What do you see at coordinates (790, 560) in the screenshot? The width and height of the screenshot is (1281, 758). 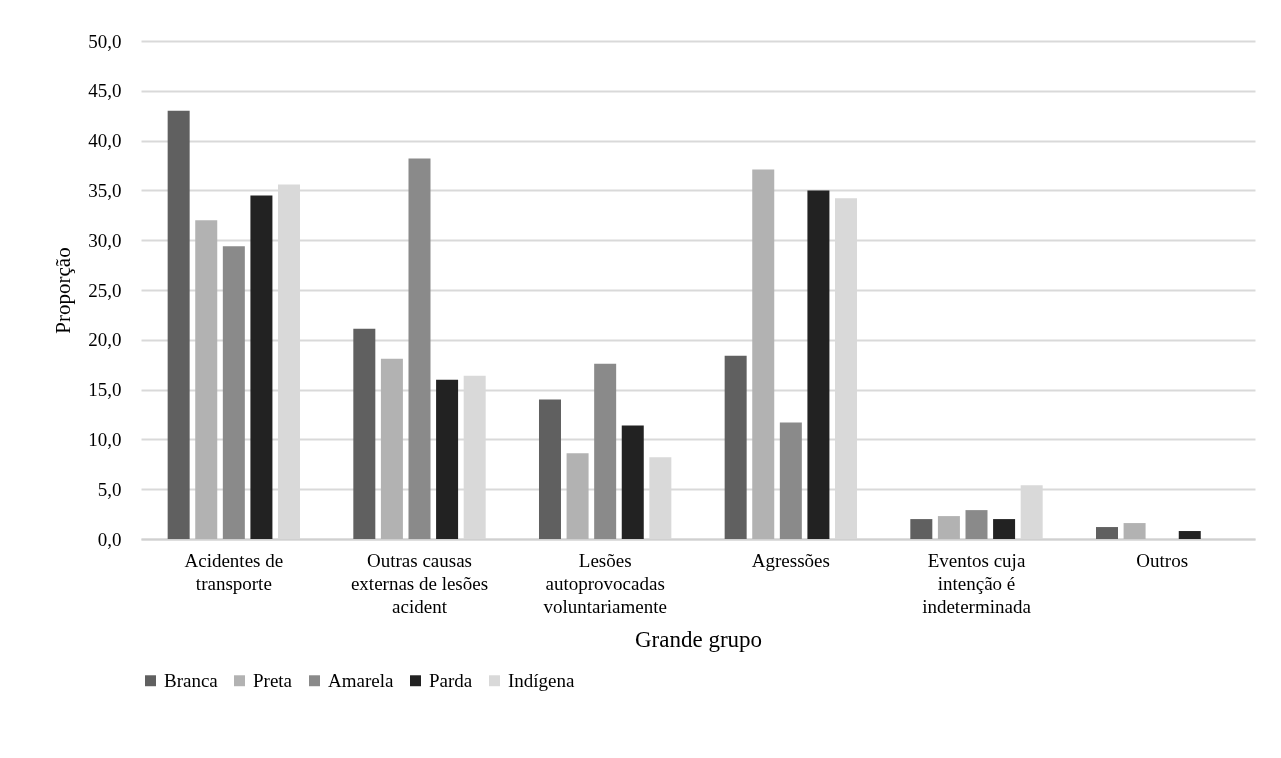 I see `x-tick-label: Agressões` at bounding box center [790, 560].